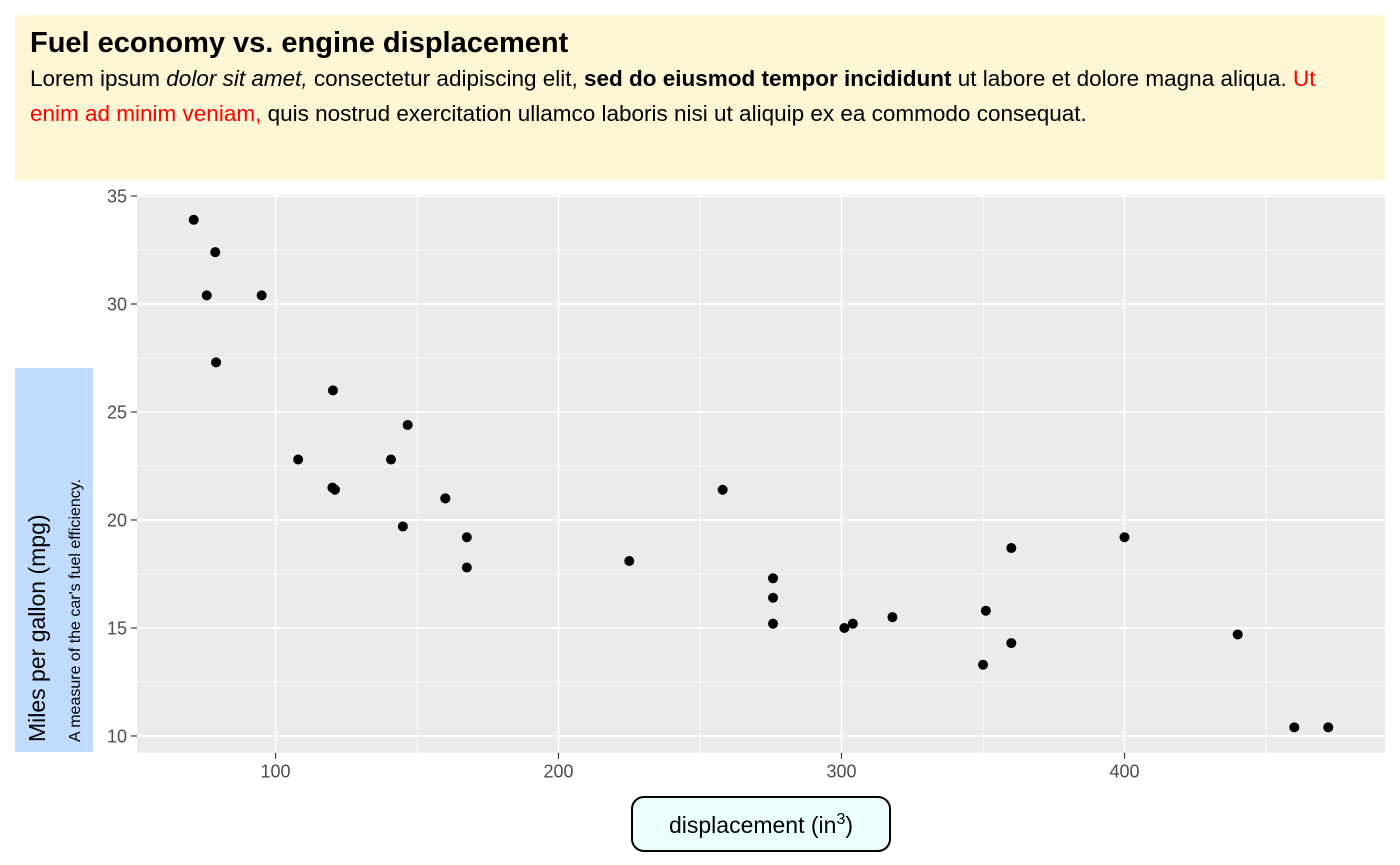  What do you see at coordinates (37, 628) in the screenshot?
I see `y-axis-label: Miles per gallon (mpg)` at bounding box center [37, 628].